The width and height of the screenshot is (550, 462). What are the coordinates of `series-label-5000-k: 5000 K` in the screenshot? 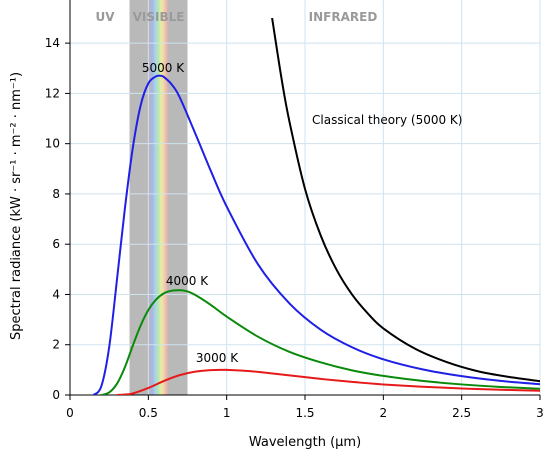 It's located at (163, 68).